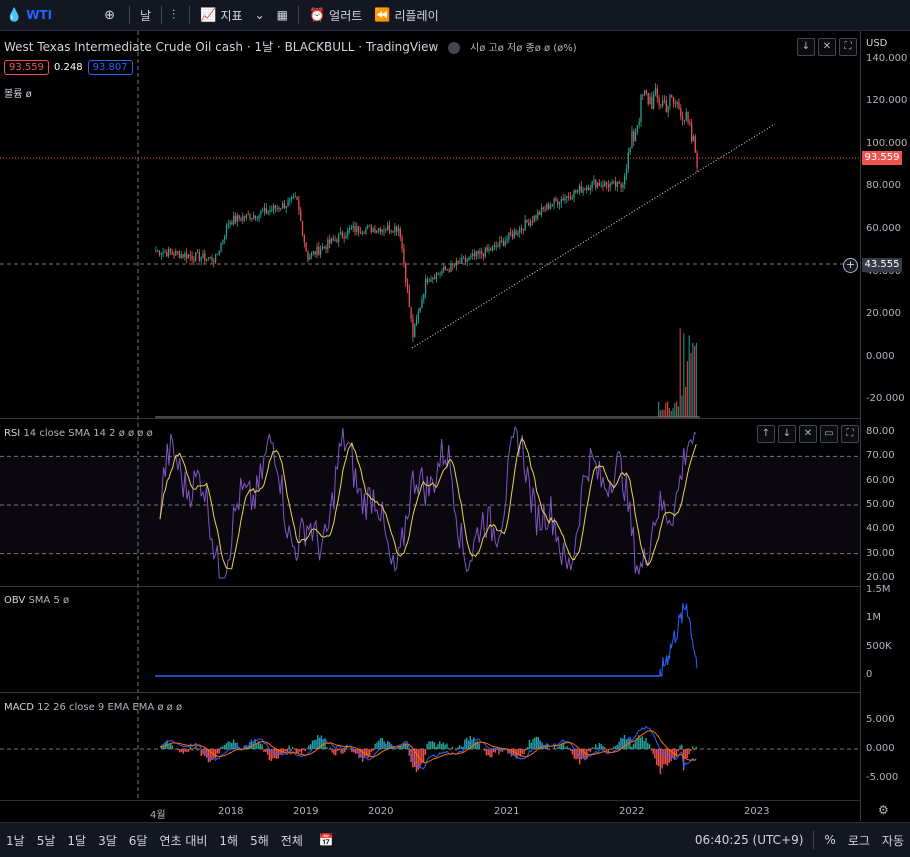  What do you see at coordinates (15, 840) in the screenshot?
I see `range-button: 1날` at bounding box center [15, 840].